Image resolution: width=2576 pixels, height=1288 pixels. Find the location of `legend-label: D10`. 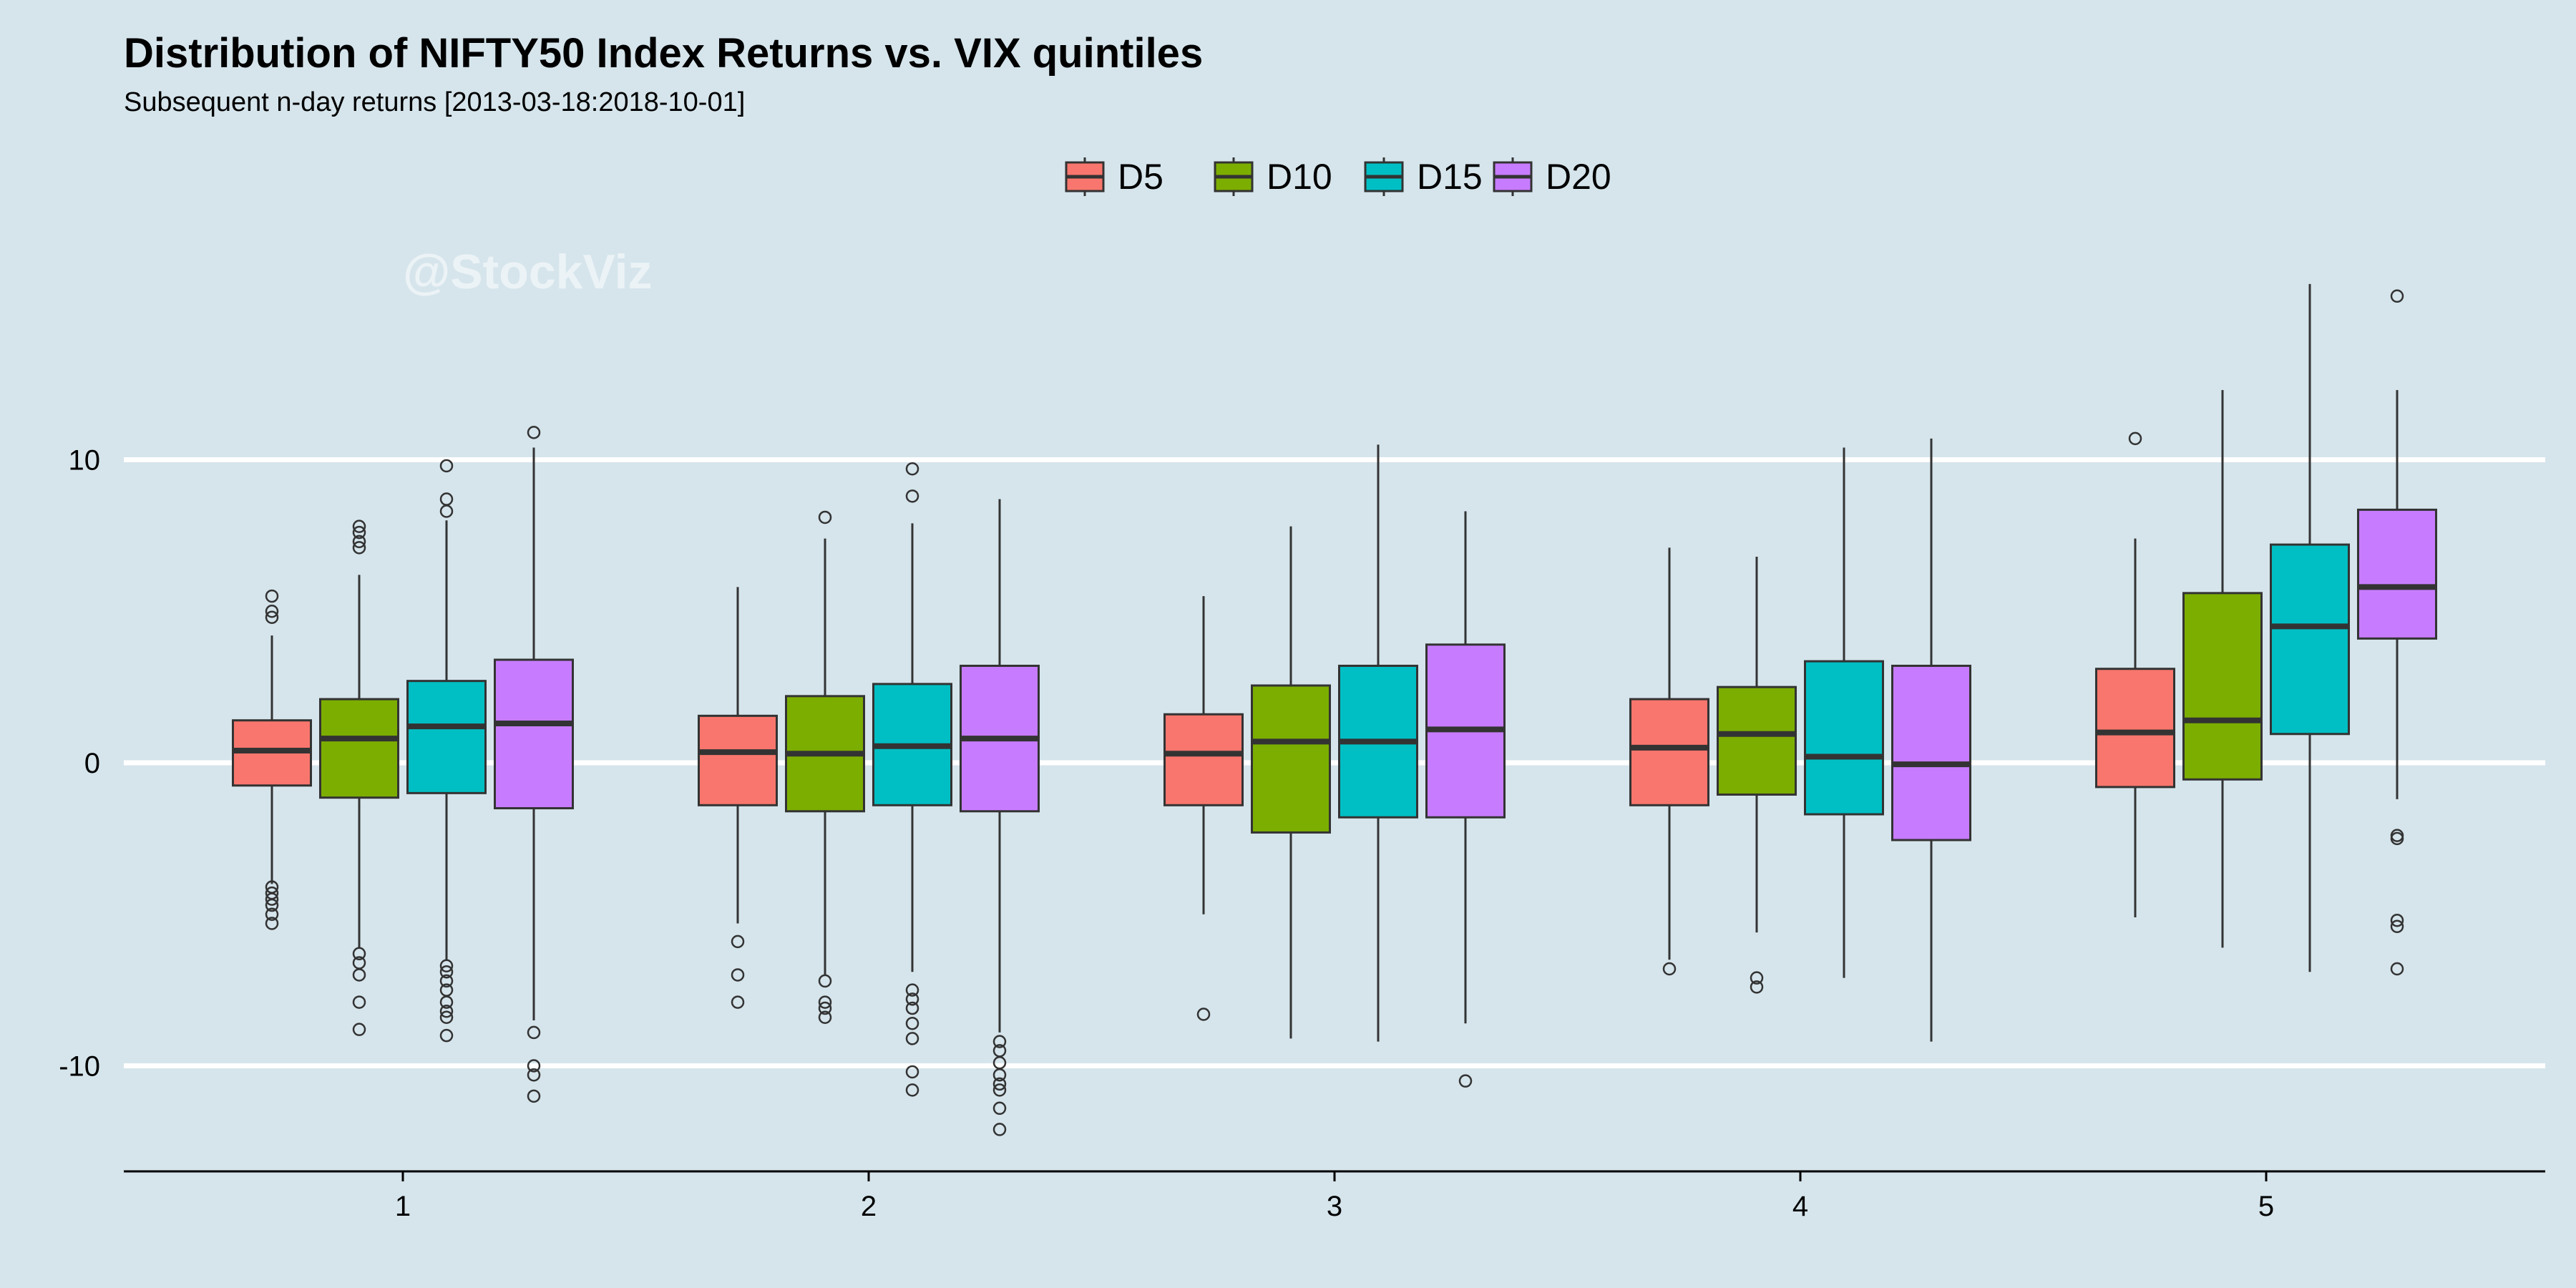

legend-label: D10 is located at coordinates (1299, 177).